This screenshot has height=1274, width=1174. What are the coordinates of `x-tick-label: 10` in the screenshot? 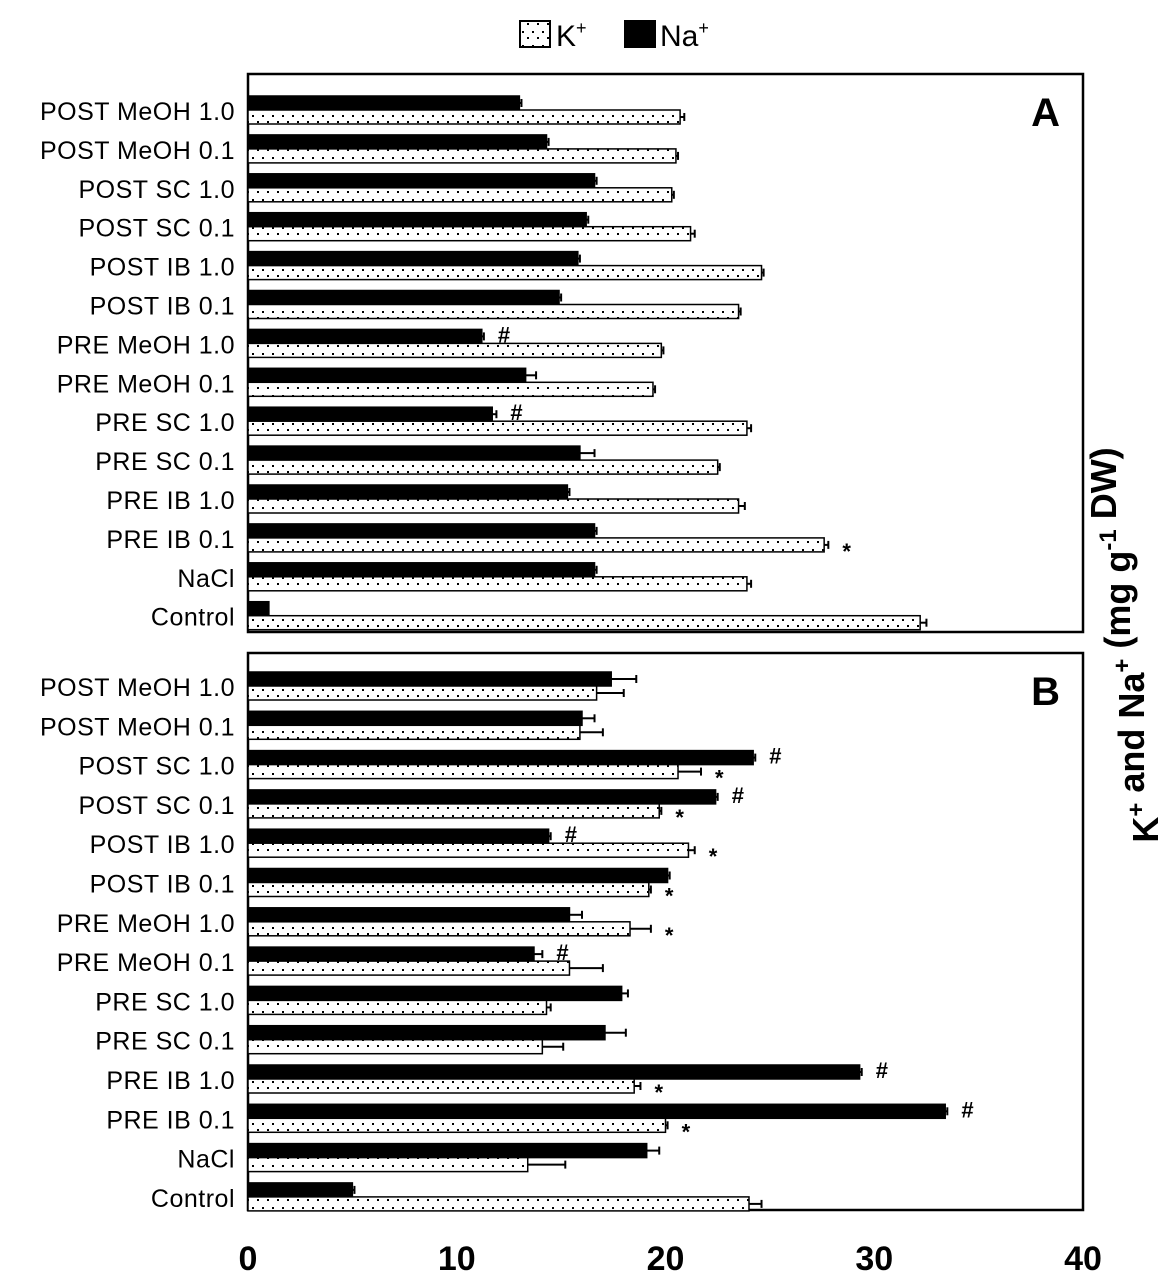 It's located at (457, 1257).